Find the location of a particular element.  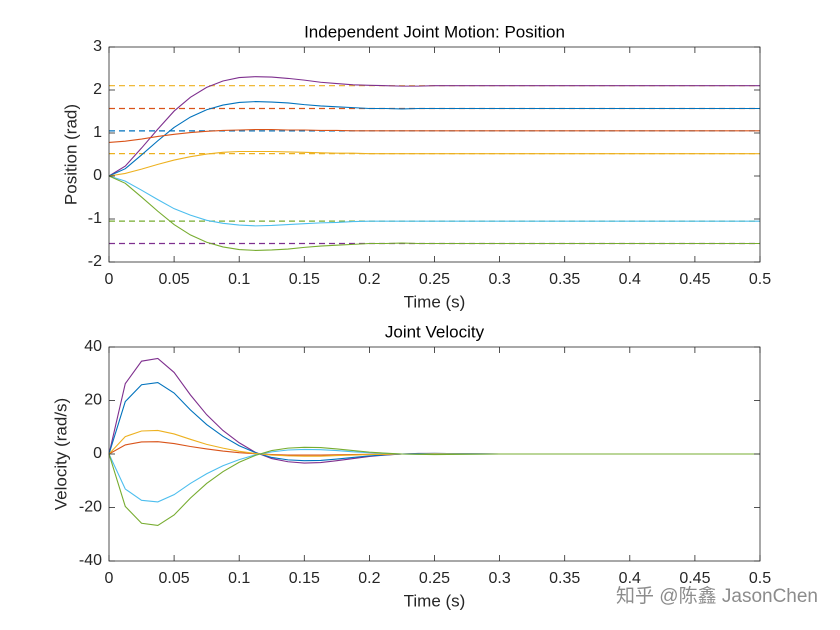

y-tick-label: -20 is located at coordinates (90, 507).